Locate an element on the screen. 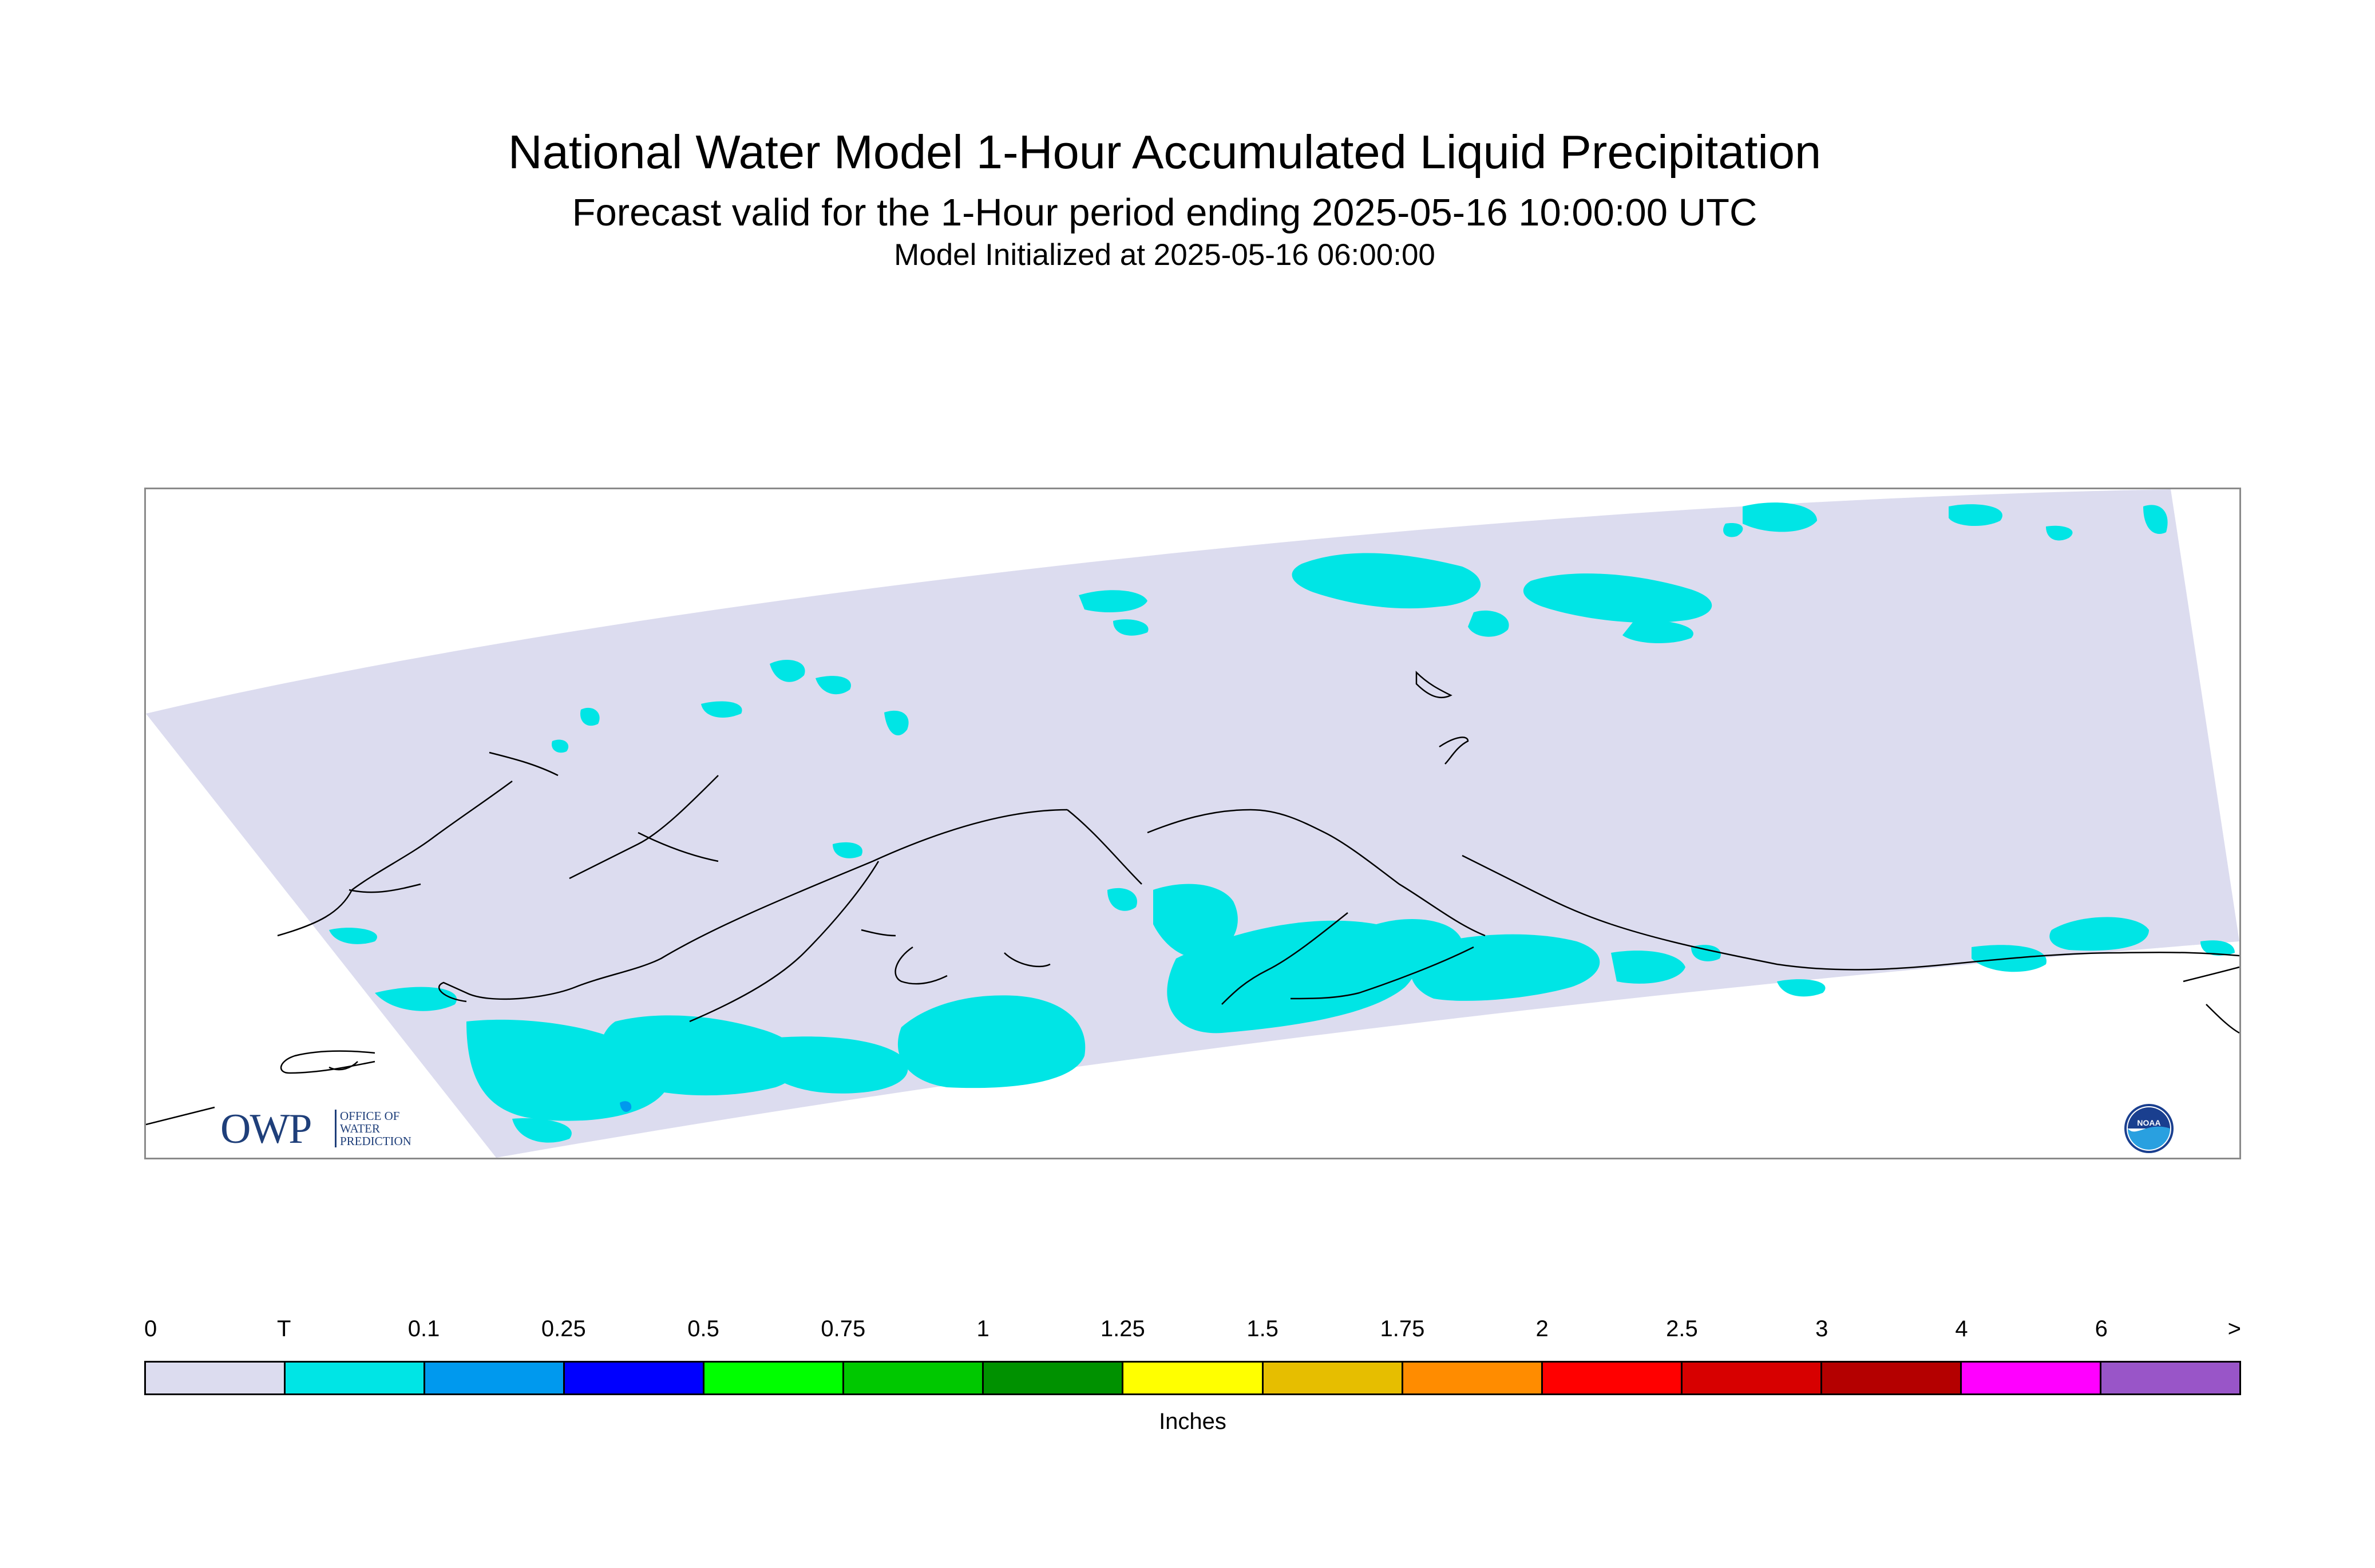 Image resolution: width=2375 pixels, height=1568 pixels. legend-tick-label: T is located at coordinates (284, 1328).